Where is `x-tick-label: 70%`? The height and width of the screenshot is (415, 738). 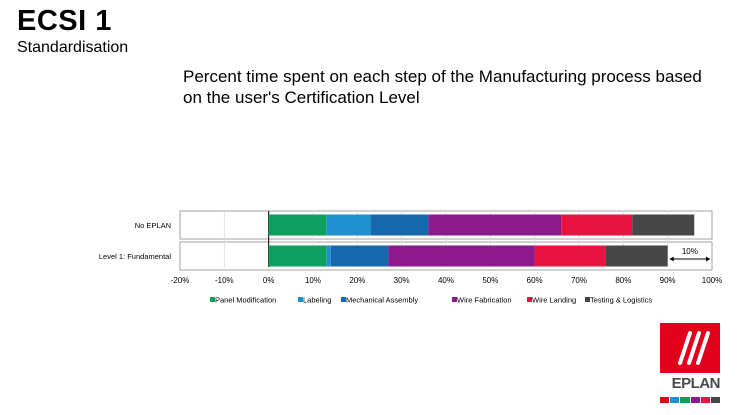
x-tick-label: 70% is located at coordinates (579, 280).